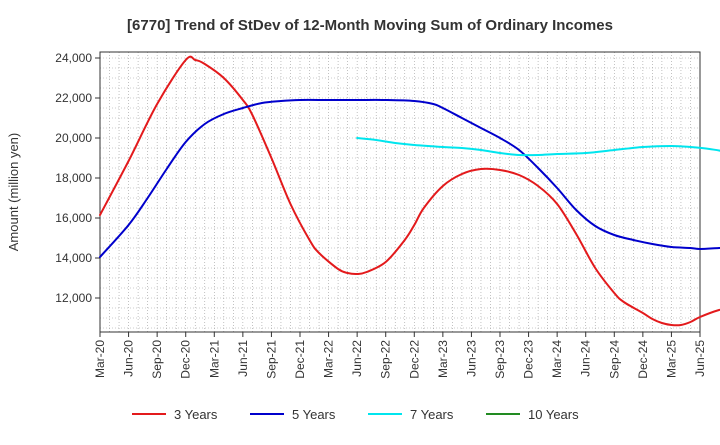  What do you see at coordinates (13, 192) in the screenshot?
I see `y-axis-label: Amount (million yen)` at bounding box center [13, 192].